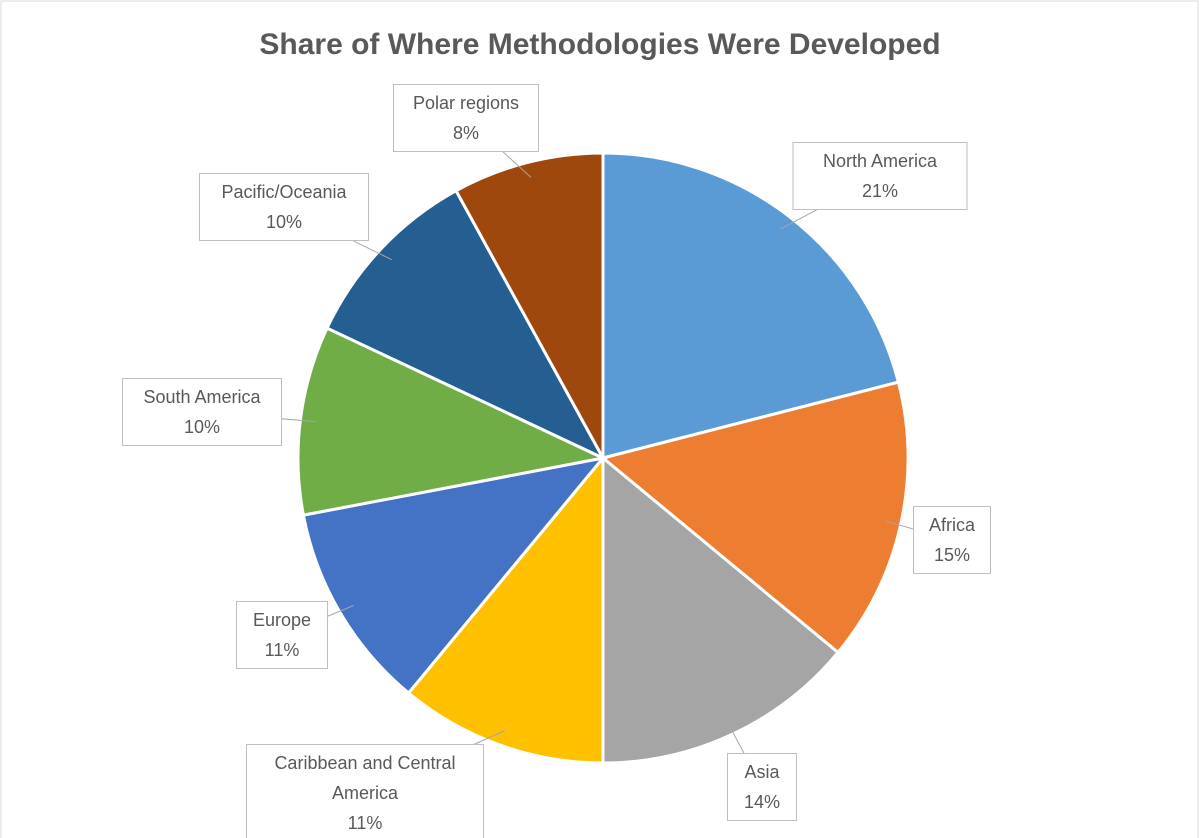 This screenshot has height=838, width=1200. Describe the element at coordinates (202, 397) in the screenshot. I see `label-name: South America` at that location.